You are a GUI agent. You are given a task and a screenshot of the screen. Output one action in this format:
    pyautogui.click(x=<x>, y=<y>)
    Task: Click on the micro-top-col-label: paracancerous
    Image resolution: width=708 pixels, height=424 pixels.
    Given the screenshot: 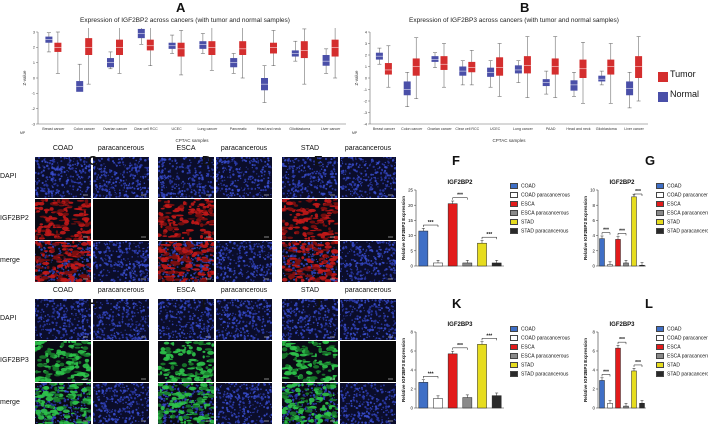 What is the action you would take?
    pyautogui.click(x=368, y=148)
    